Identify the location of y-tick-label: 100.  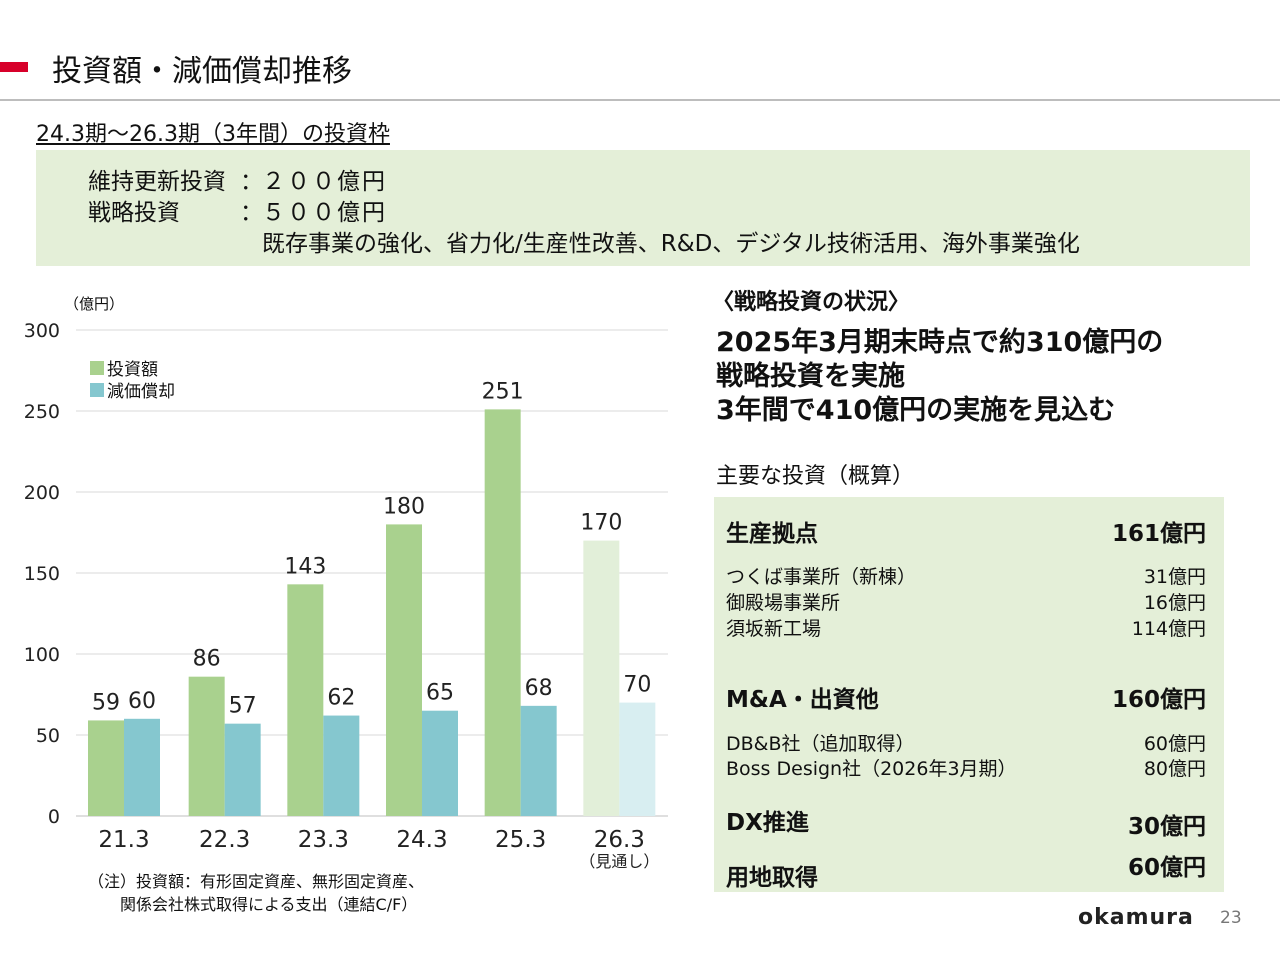
(42, 655).